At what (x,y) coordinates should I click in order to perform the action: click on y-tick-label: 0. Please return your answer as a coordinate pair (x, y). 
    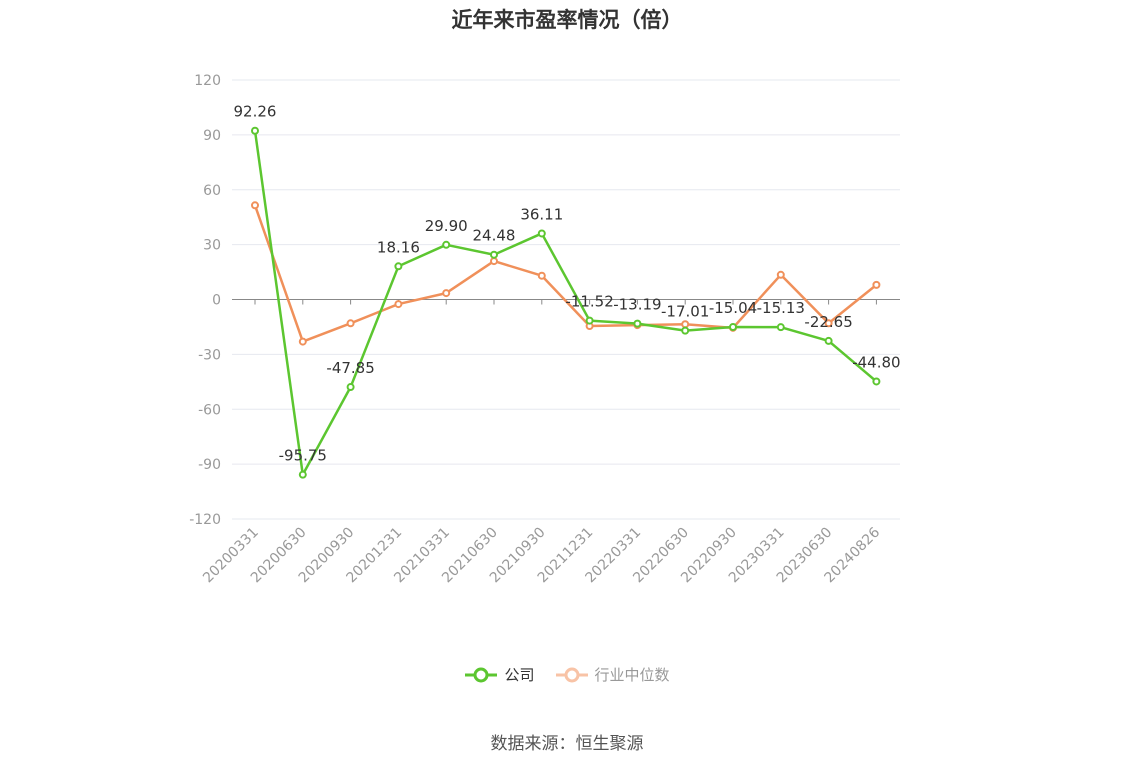
    Looking at the image, I should click on (216, 301).